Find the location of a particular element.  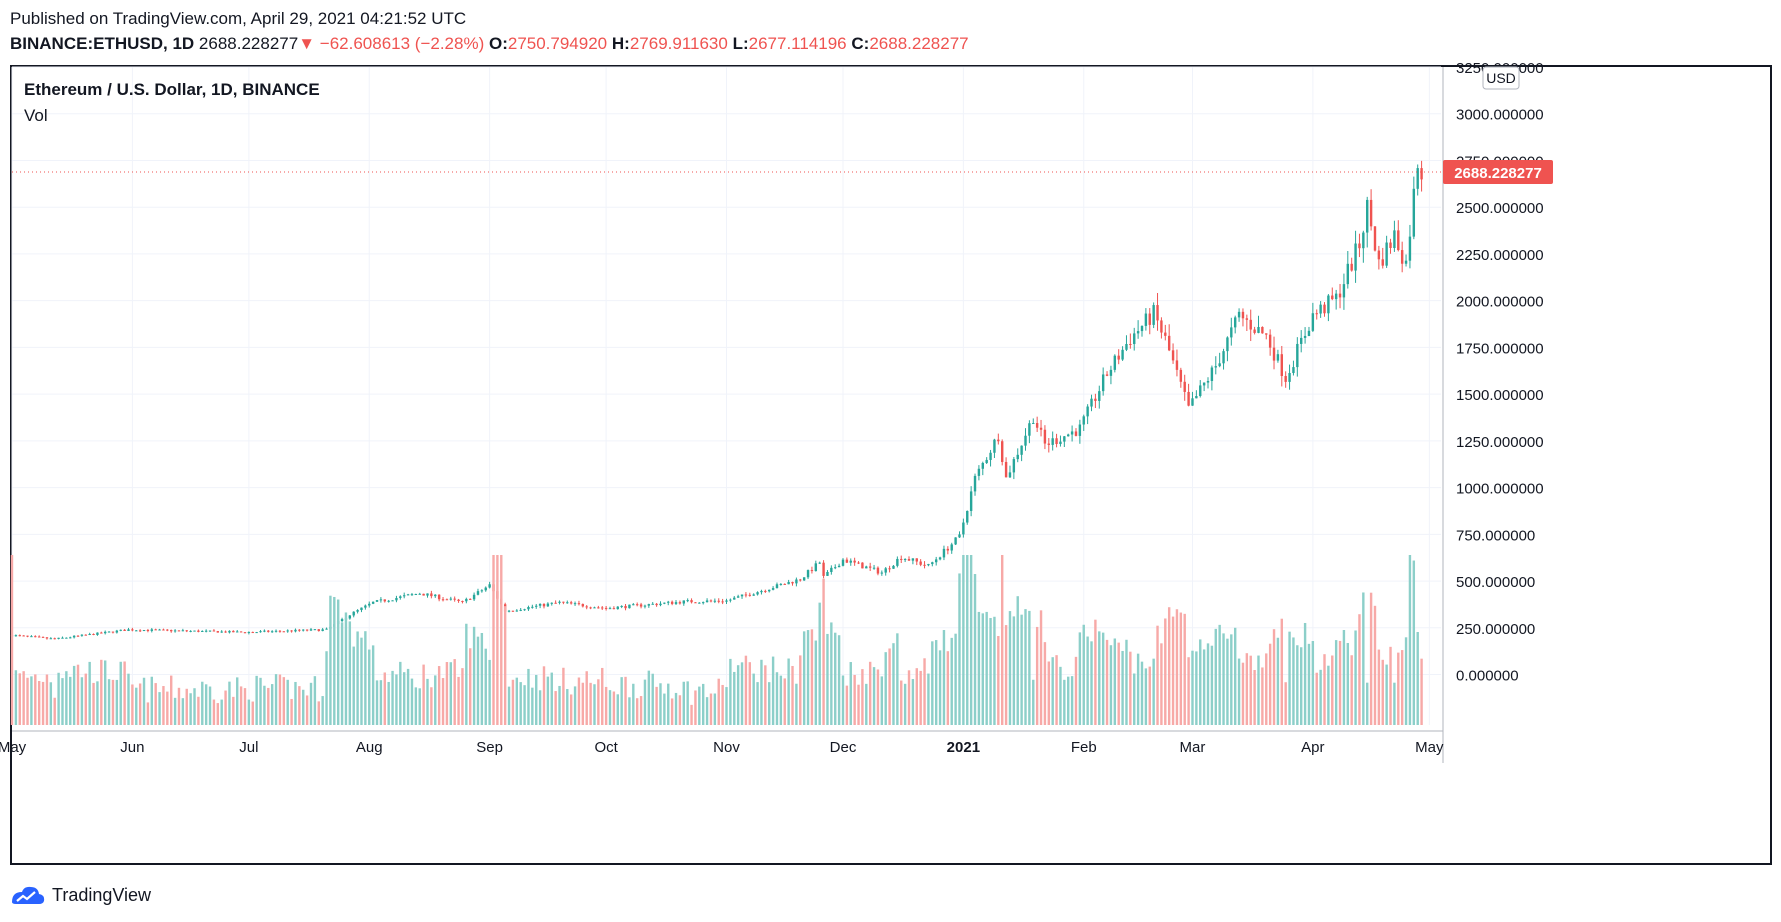

y-tick-label: 1250.000000 is located at coordinates (1500, 442).